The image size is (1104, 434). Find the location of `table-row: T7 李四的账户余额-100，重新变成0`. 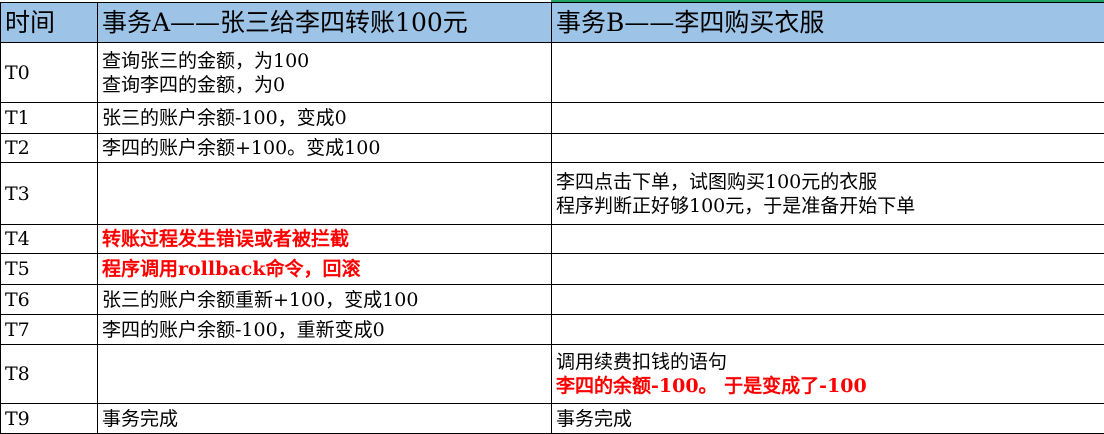

table-row: T7 李四的账户余额-100，重新变成0 is located at coordinates (552, 329).